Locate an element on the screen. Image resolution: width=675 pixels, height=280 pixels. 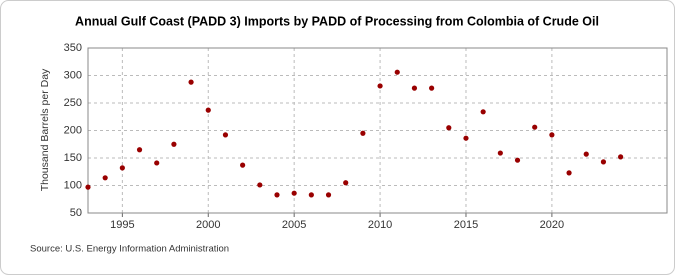
x-tick-label: 2020 is located at coordinates (552, 225).